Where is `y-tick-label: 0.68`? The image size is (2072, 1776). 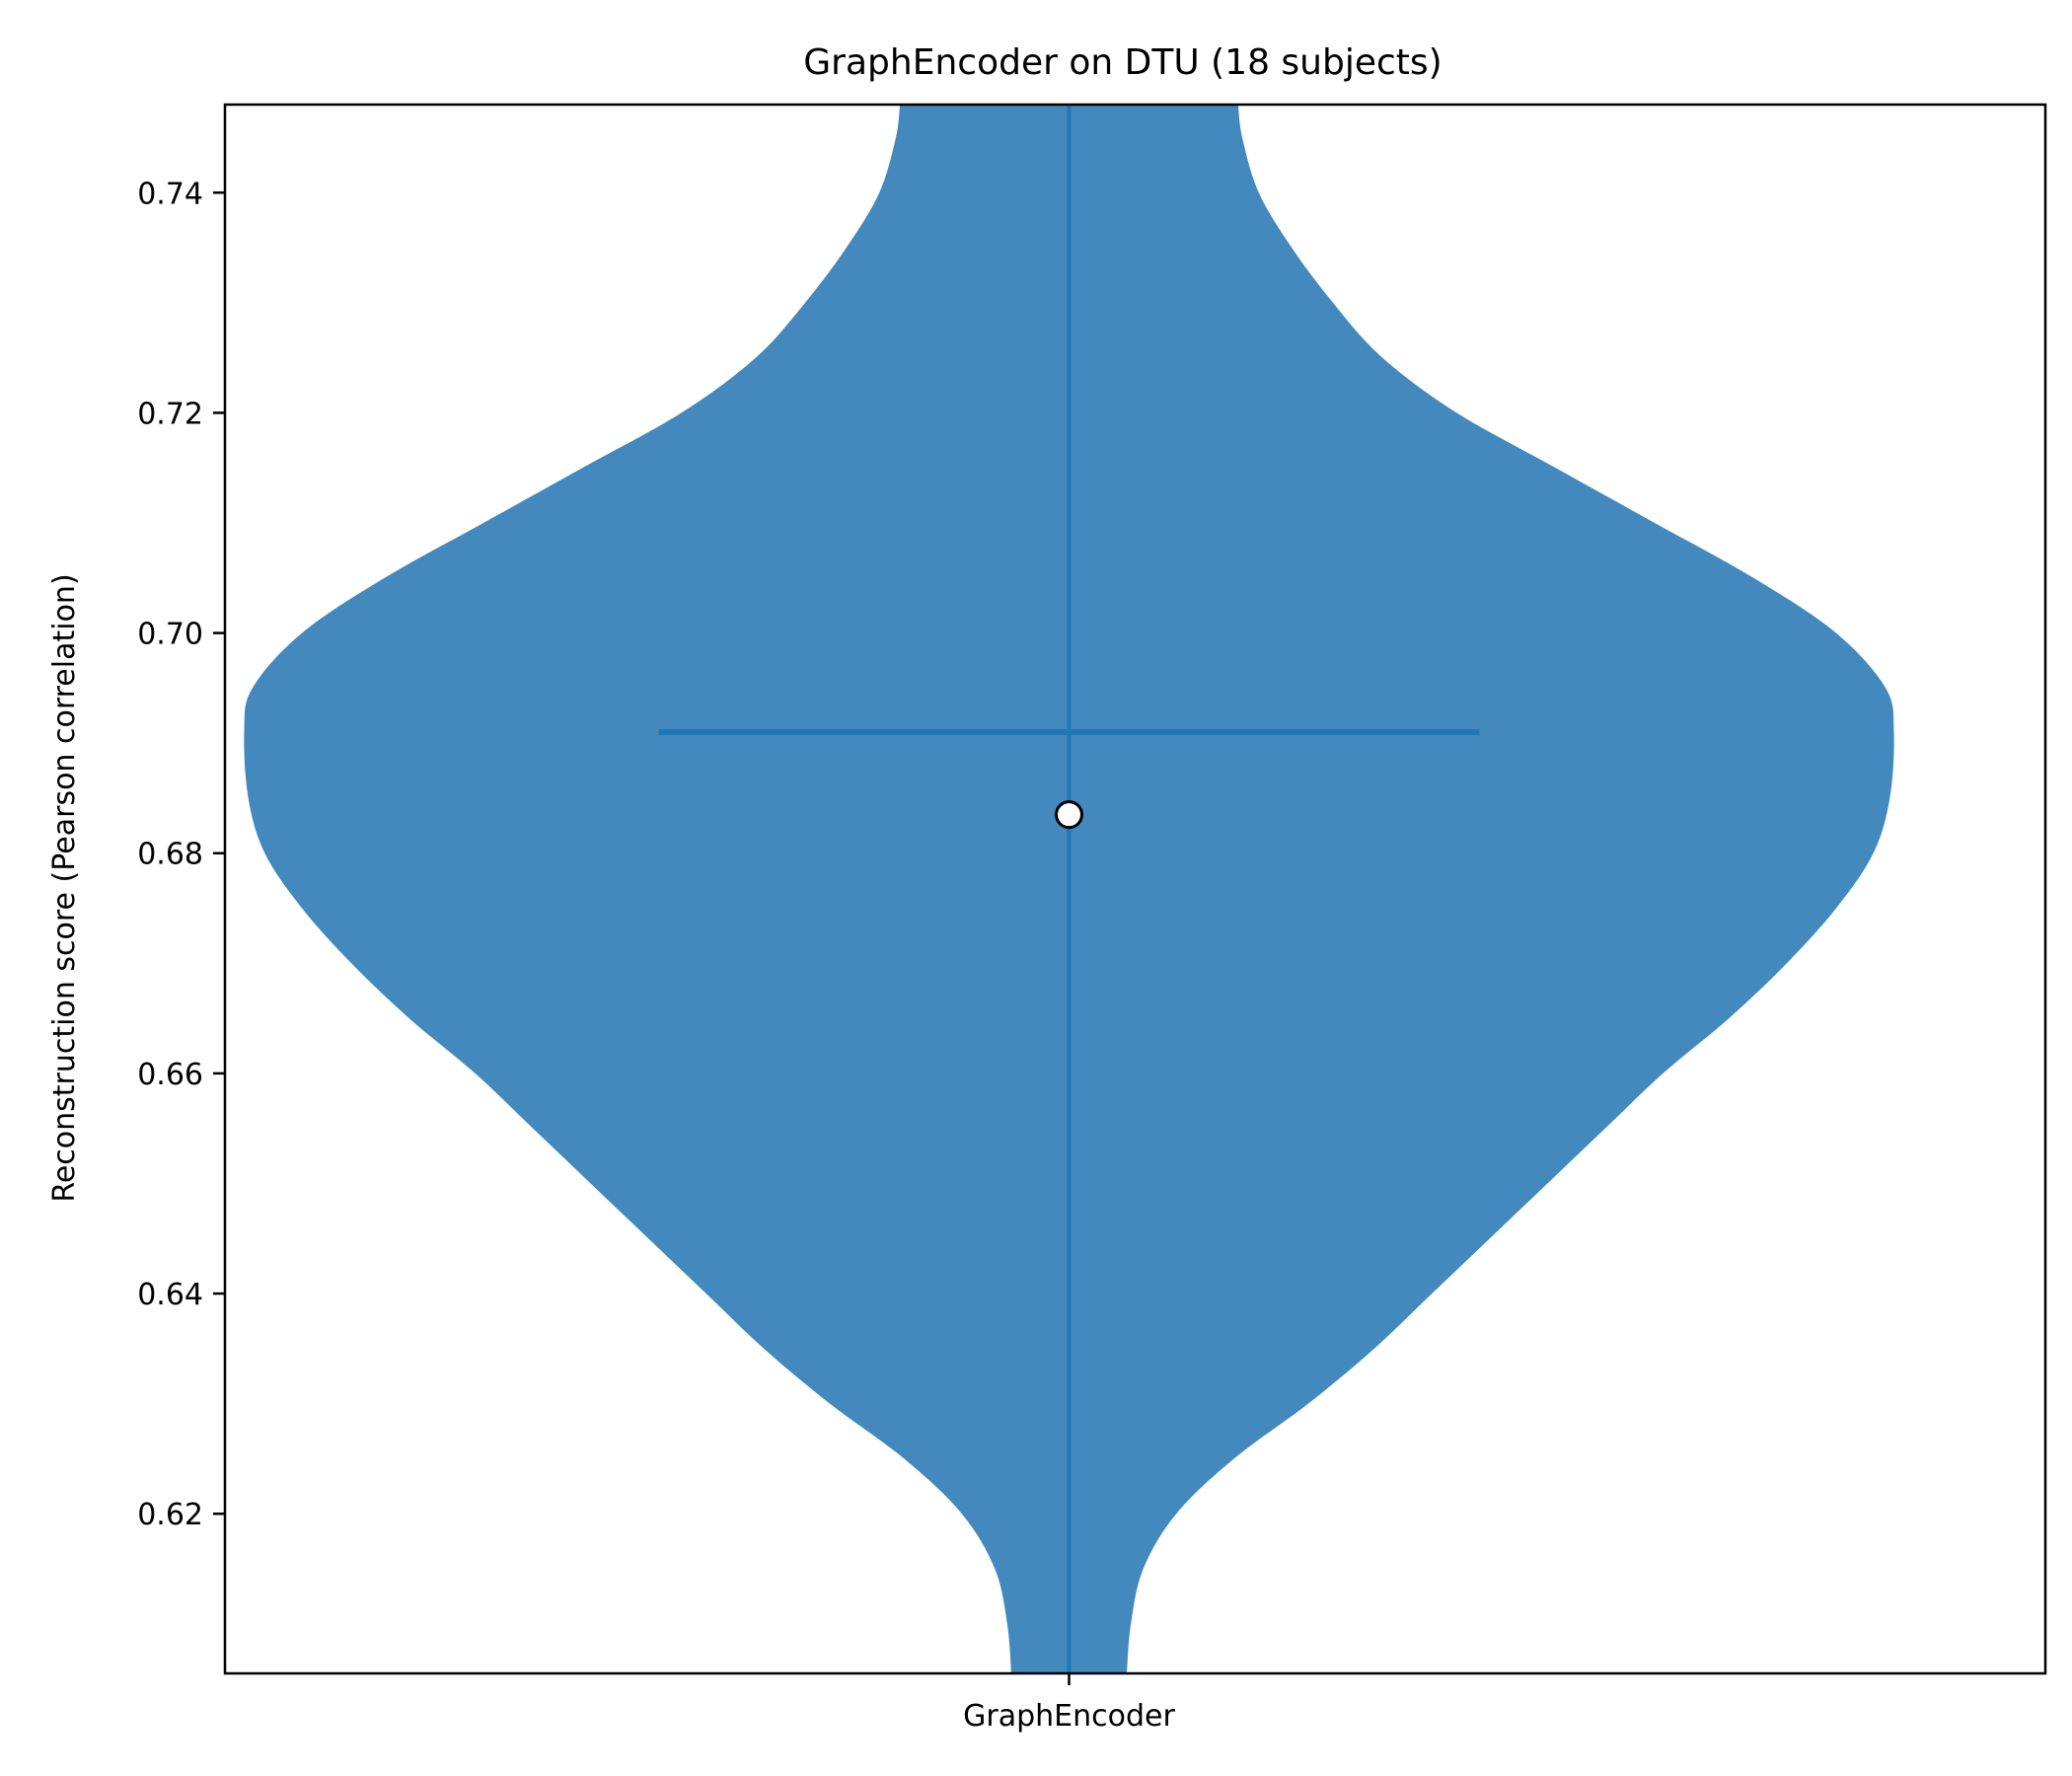
y-tick-label: 0.68 is located at coordinates (170, 855).